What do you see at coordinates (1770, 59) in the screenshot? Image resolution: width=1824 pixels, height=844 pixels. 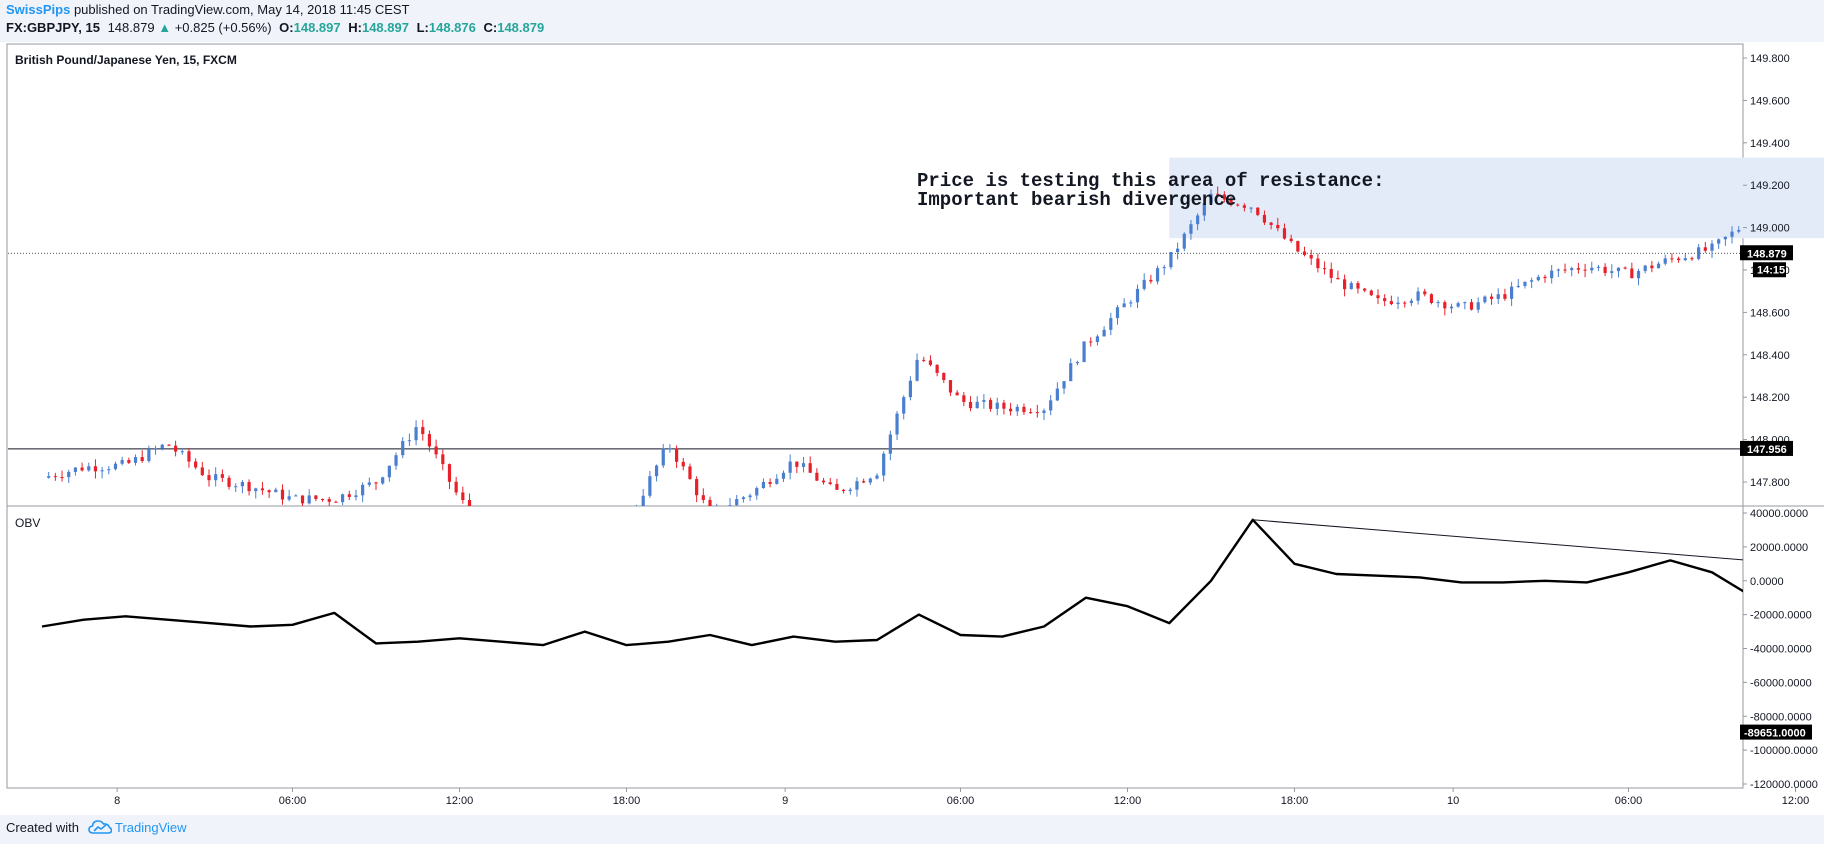 I see `price-tick-label: 149.800` at bounding box center [1770, 59].